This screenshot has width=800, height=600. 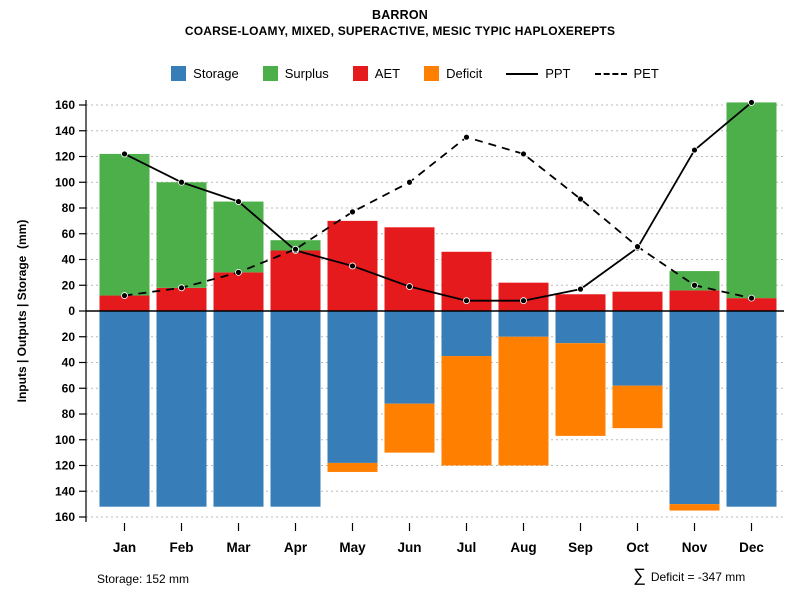 I want to click on bar-storage-Nov, so click(x=694, y=408).